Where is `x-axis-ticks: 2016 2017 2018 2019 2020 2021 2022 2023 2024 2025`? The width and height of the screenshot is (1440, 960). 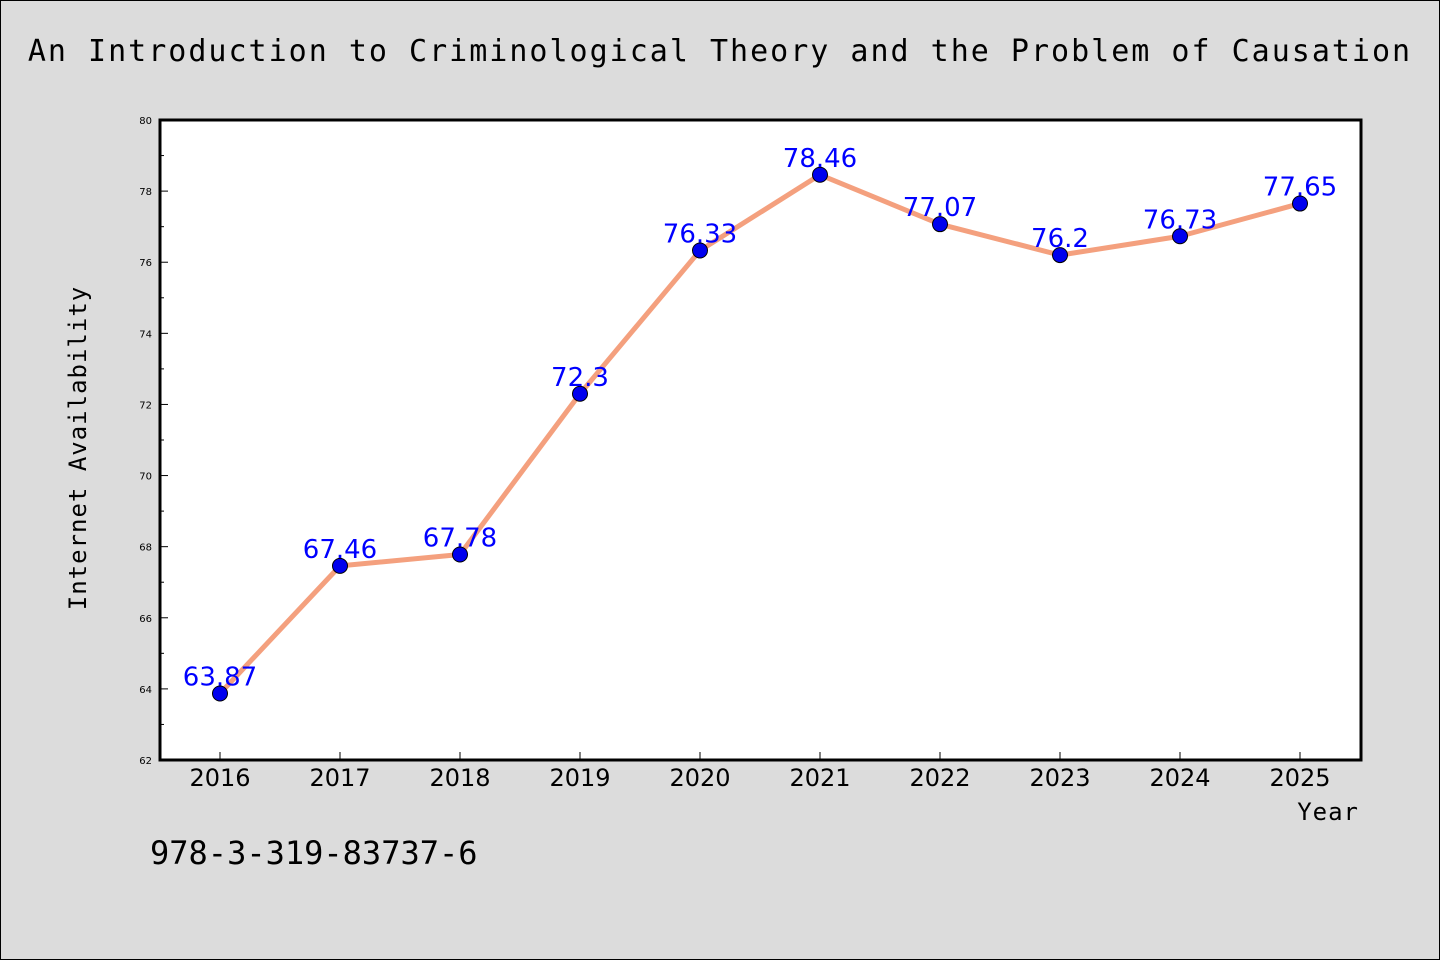
x-axis-ticks: 2016 2017 2018 2019 2020 2021 2022 2023 2024 2025 is located at coordinates (760, 772).